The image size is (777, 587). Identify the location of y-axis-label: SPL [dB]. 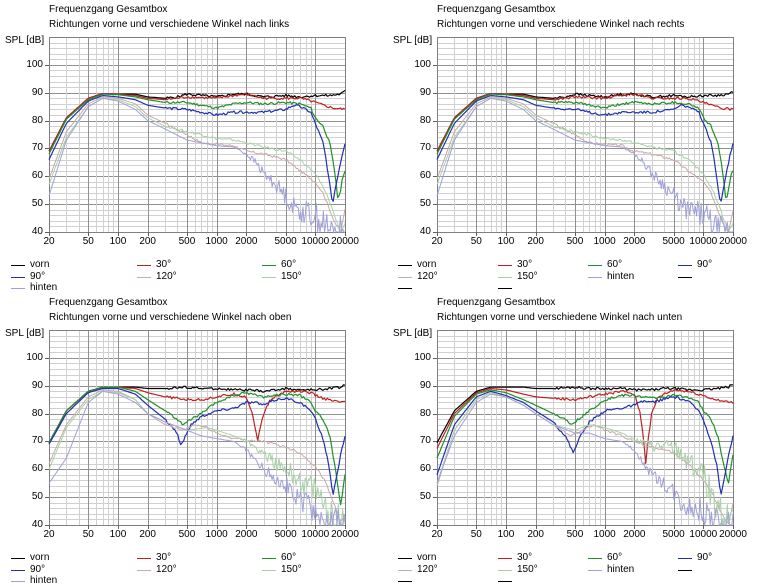
(413, 40).